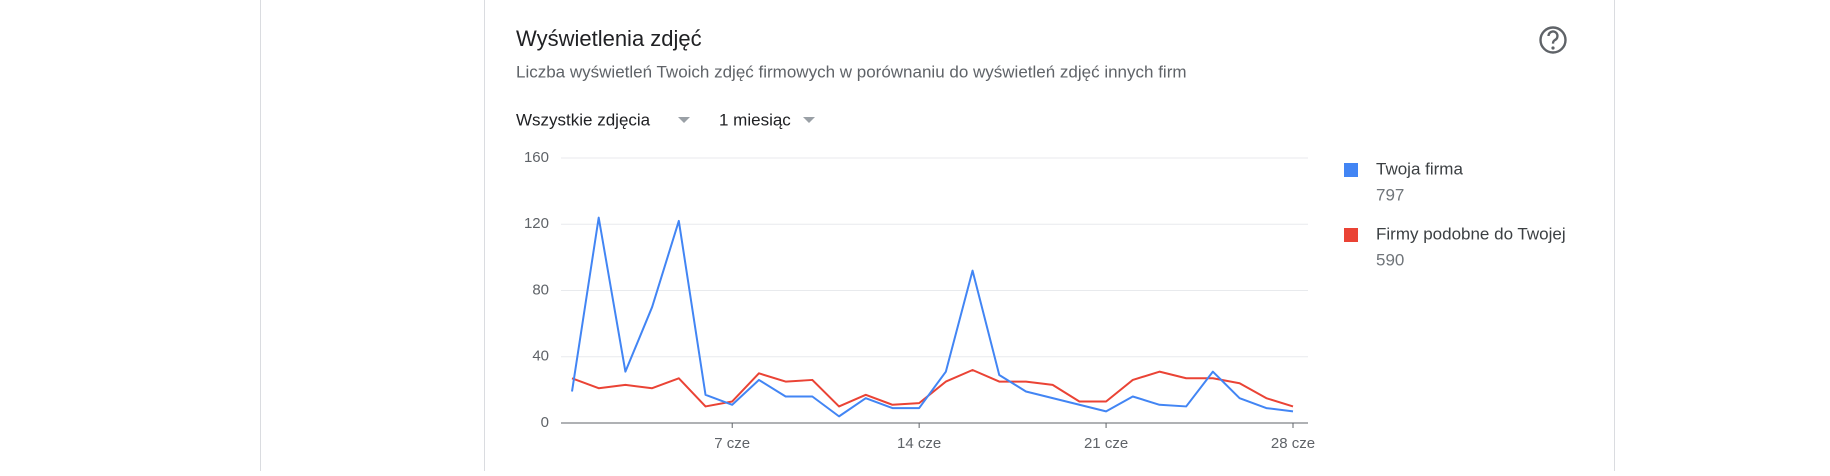 The image size is (1830, 476). Describe the element at coordinates (545, 422) in the screenshot. I see `y-tick-label: 0` at that location.